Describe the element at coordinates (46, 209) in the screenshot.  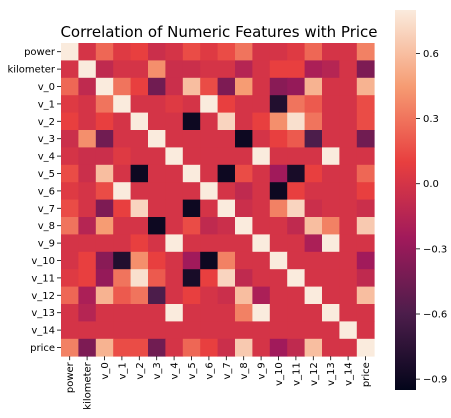
I see `y-tick-label: v_7` at that location.